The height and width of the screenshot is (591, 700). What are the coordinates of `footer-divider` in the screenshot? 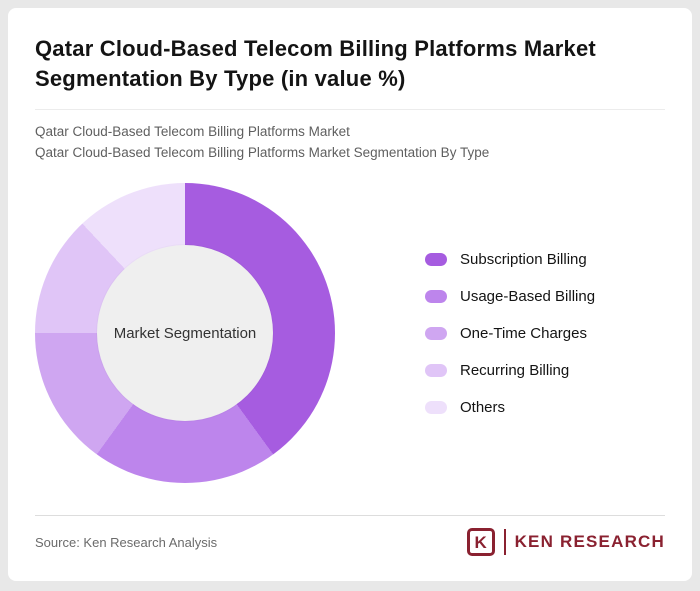 It's located at (350, 515).